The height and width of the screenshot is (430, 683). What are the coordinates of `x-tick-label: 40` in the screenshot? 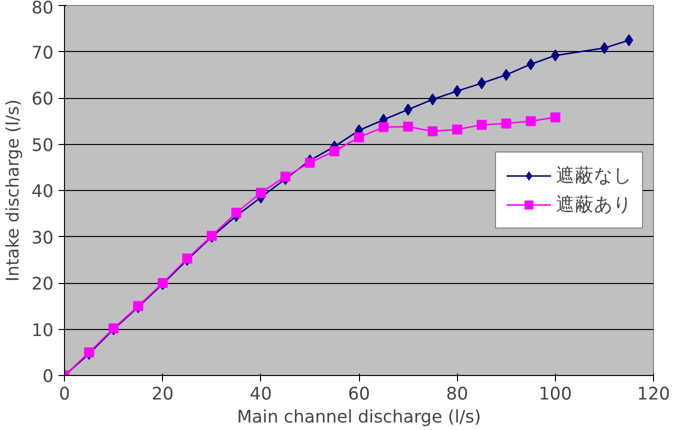 It's located at (261, 394).